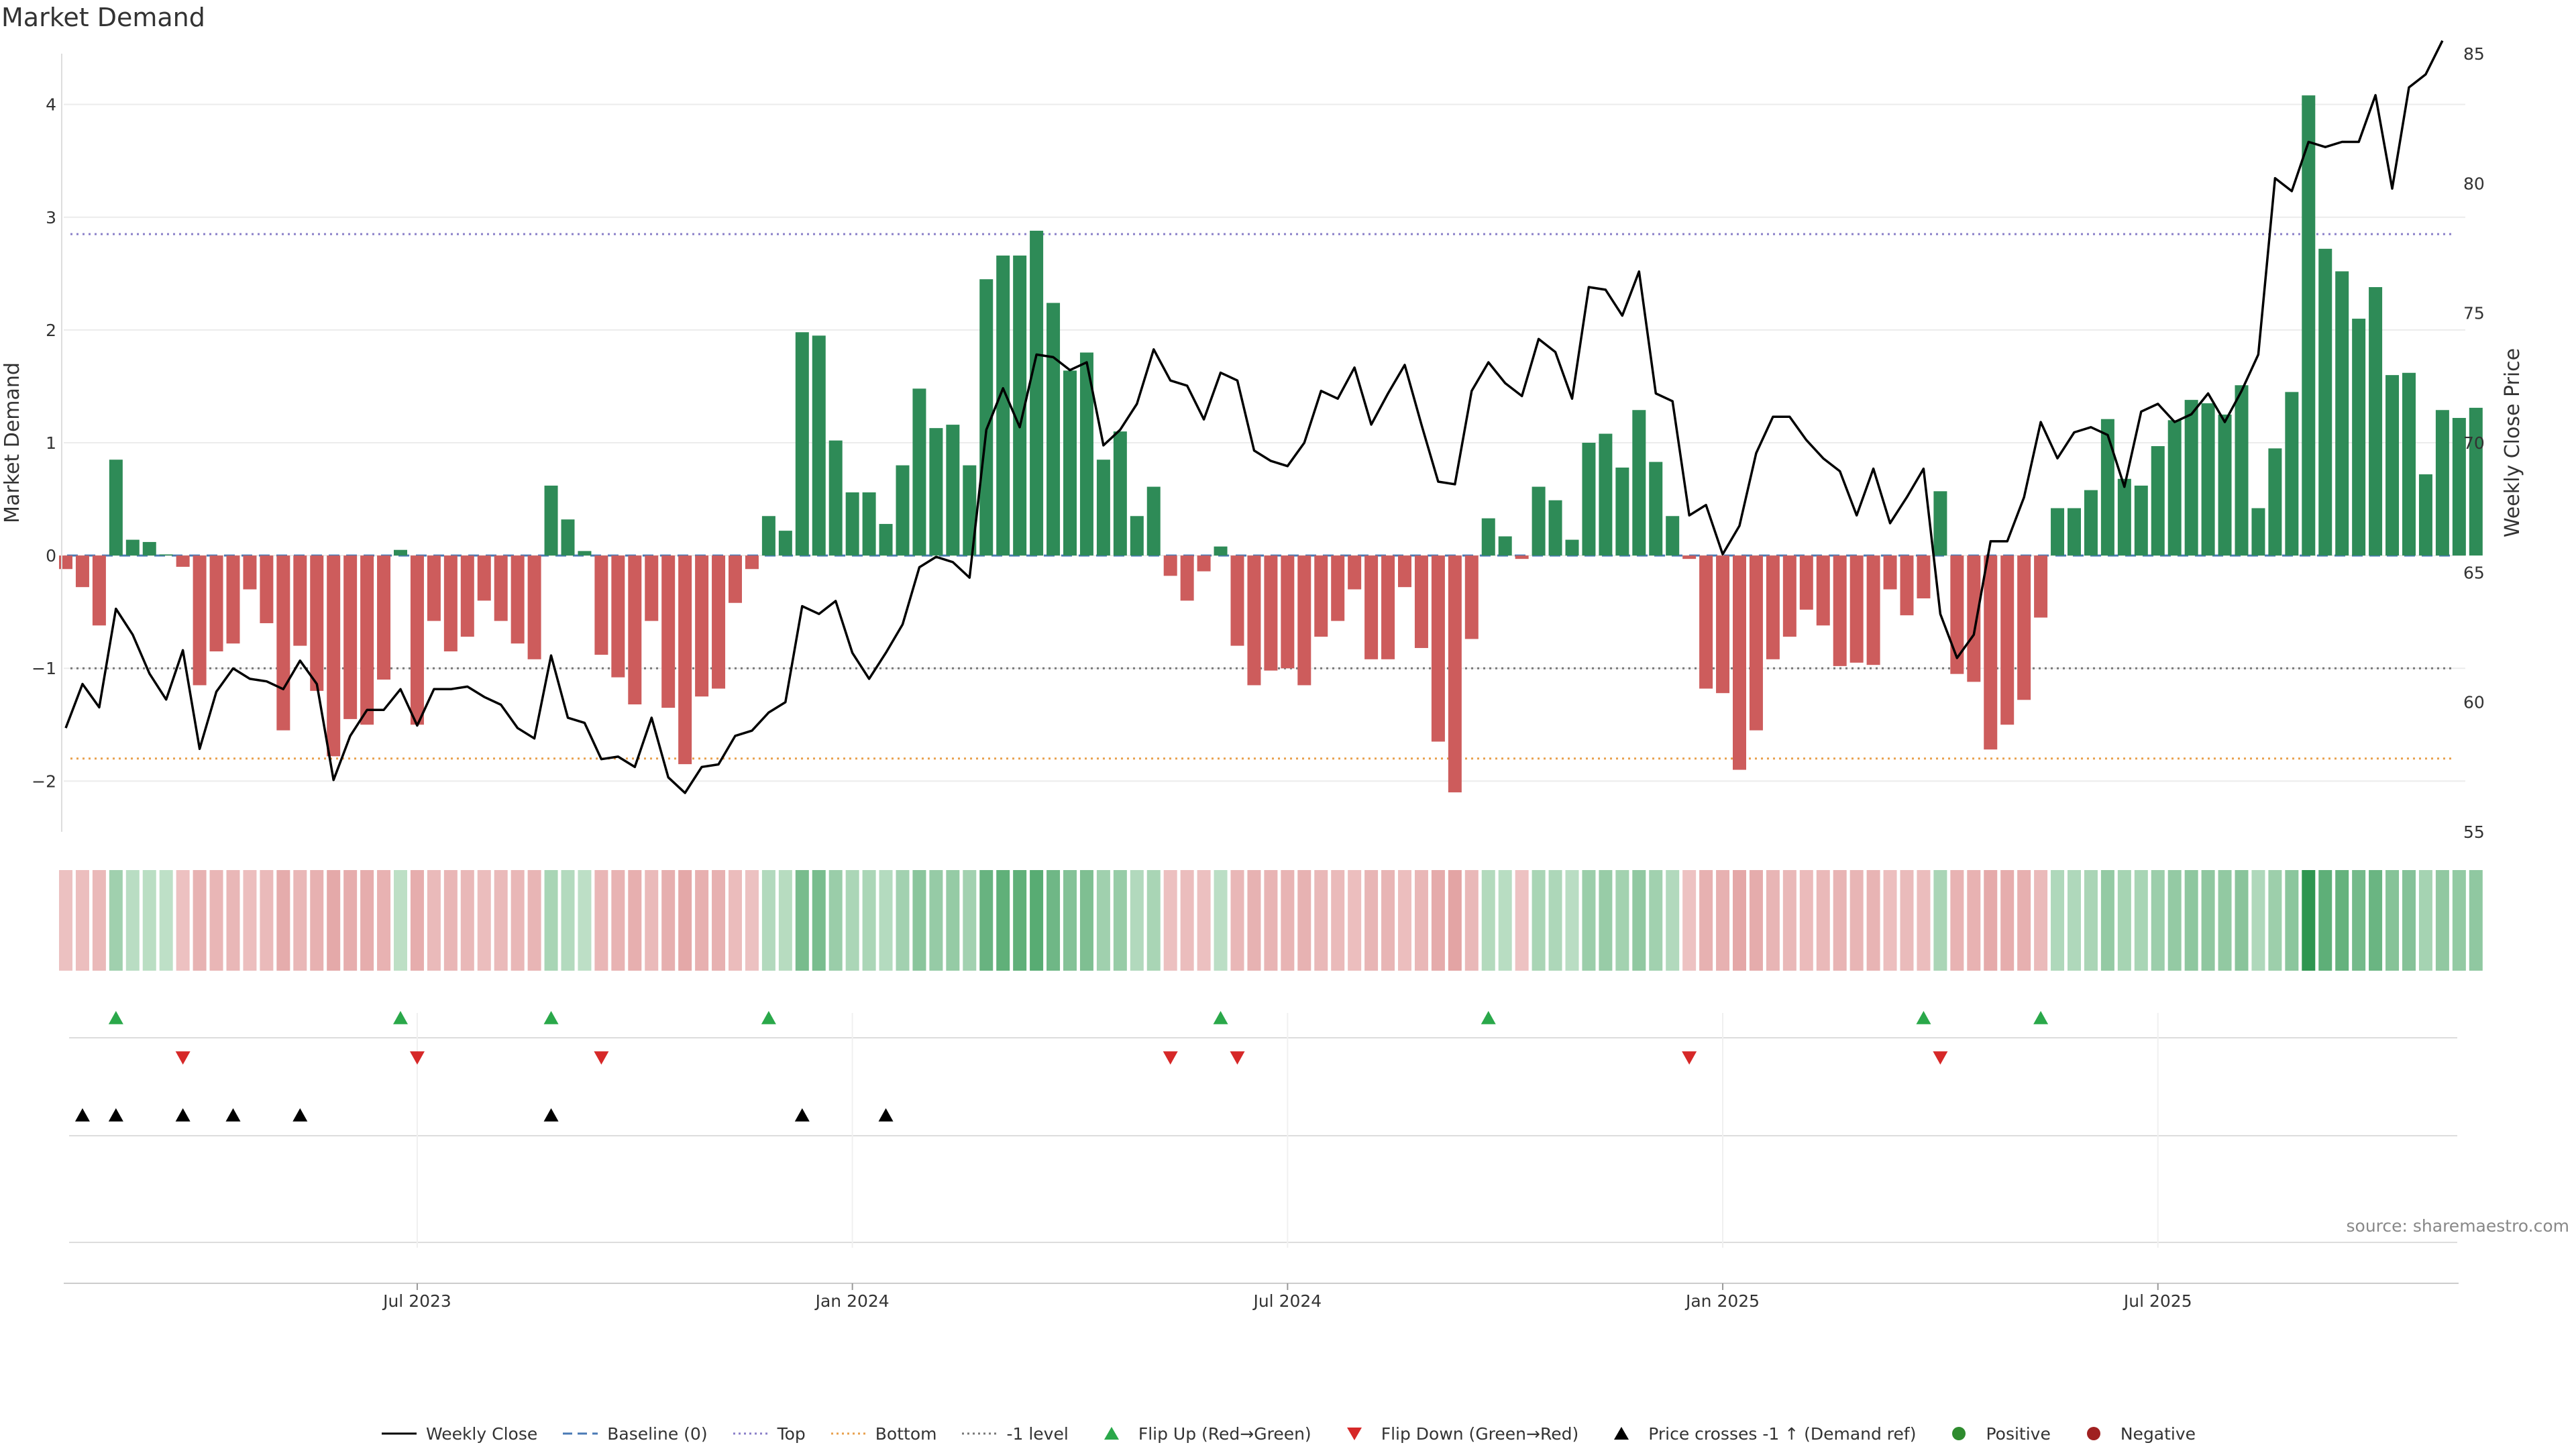 This screenshot has height=1449, width=2576. Describe the element at coordinates (1224, 1434) in the screenshot. I see `legend-label: Flip Up (Red→Green)` at that location.